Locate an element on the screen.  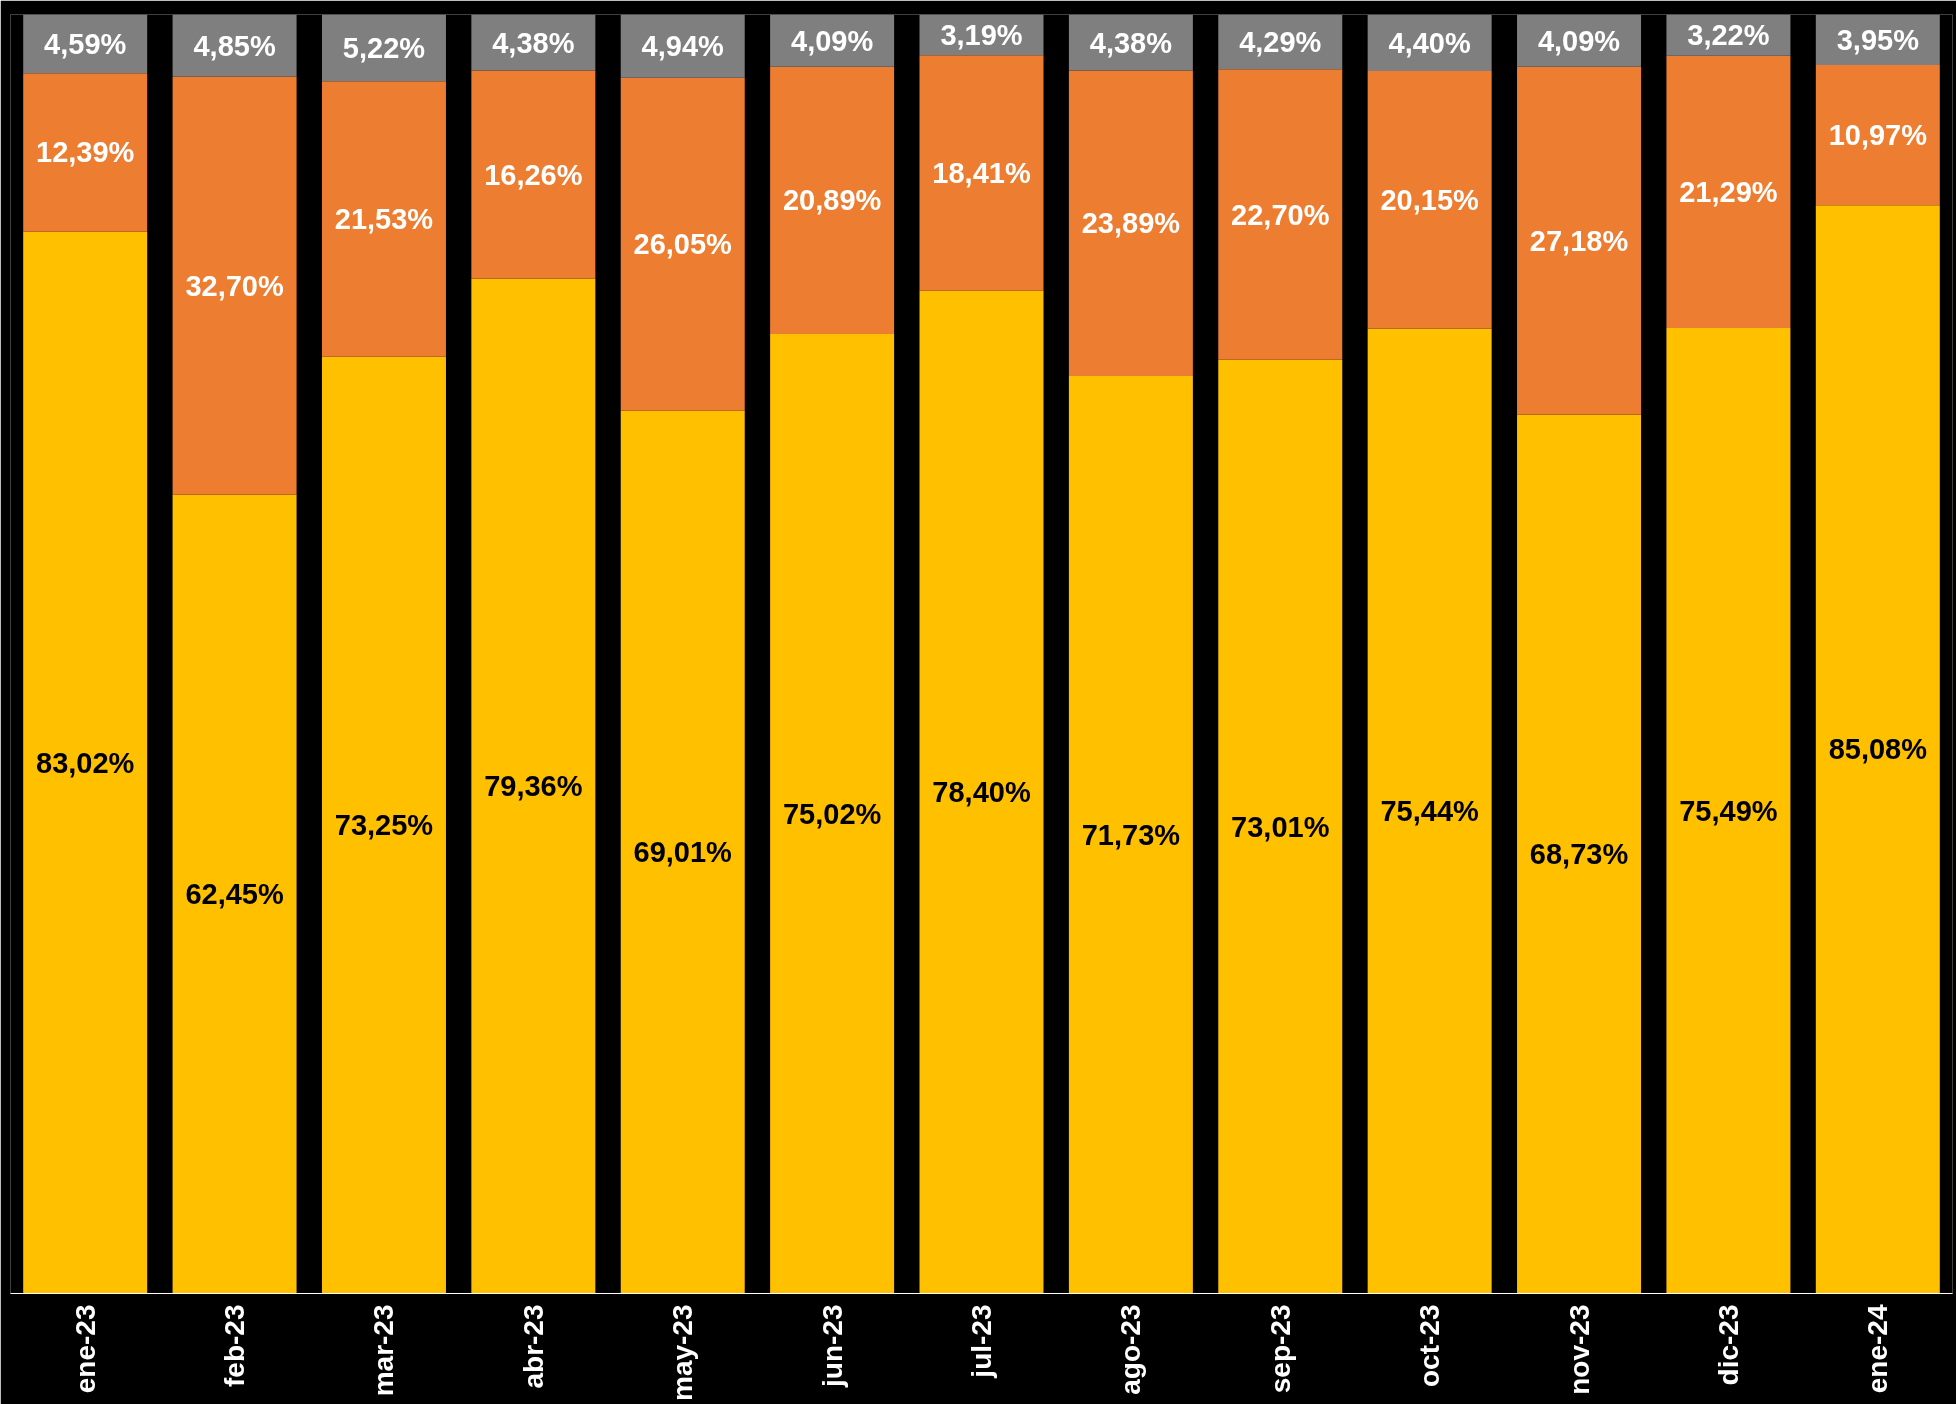
data-label: 83,02% is located at coordinates (85, 762).